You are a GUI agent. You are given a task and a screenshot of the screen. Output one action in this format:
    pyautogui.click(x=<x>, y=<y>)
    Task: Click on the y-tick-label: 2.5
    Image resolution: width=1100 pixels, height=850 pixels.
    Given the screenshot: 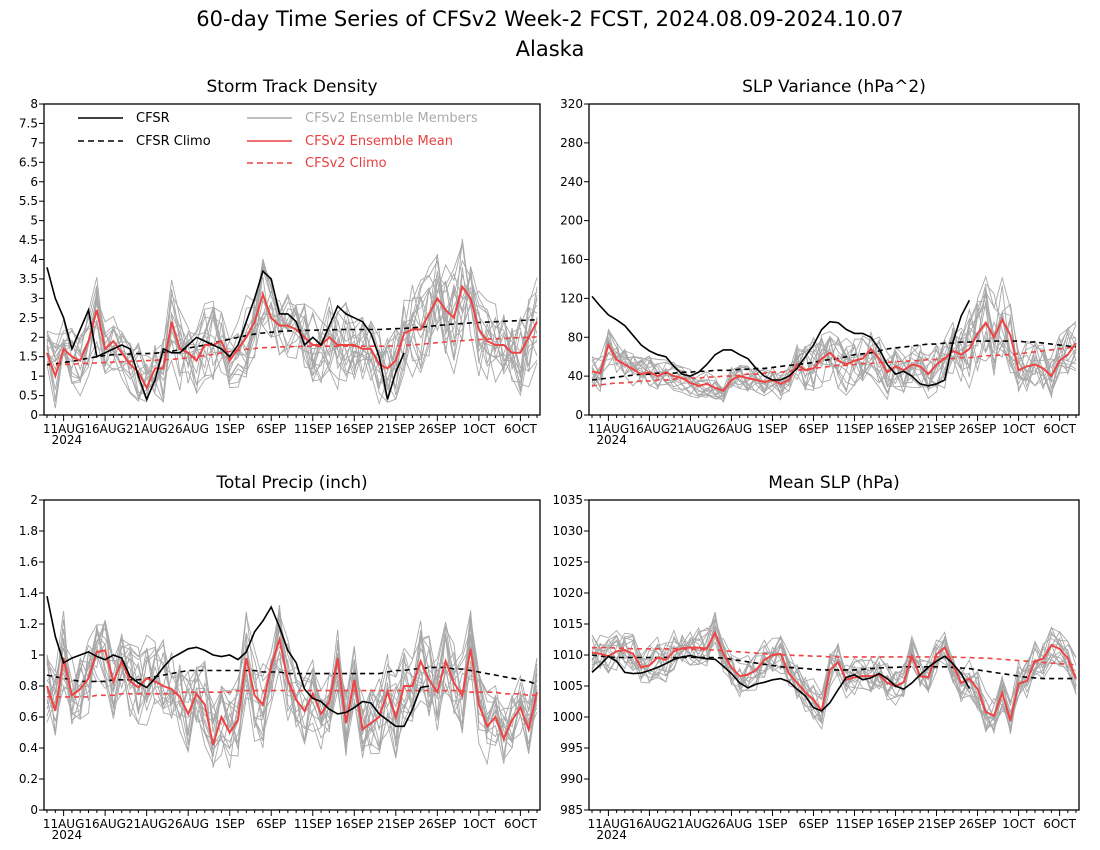 What is the action you would take?
    pyautogui.click(x=28, y=318)
    